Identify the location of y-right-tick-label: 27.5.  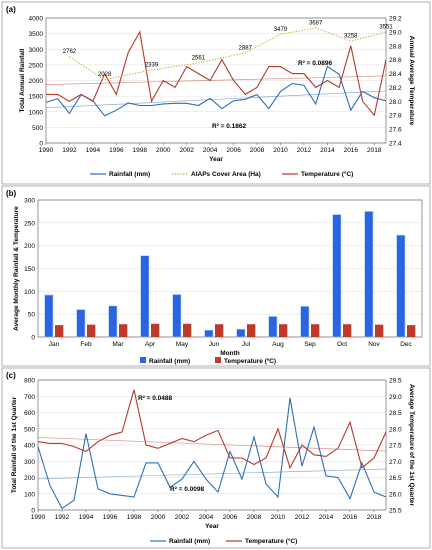
(395, 446).